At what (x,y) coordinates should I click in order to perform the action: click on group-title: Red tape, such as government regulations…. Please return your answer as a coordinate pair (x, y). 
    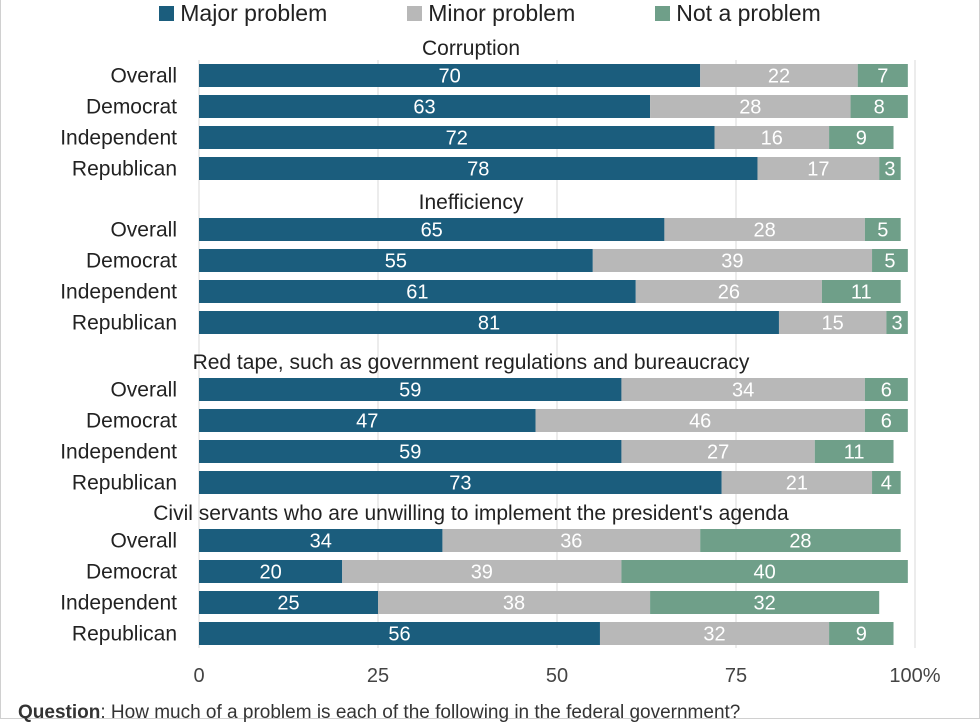
    Looking at the image, I should click on (471, 362).